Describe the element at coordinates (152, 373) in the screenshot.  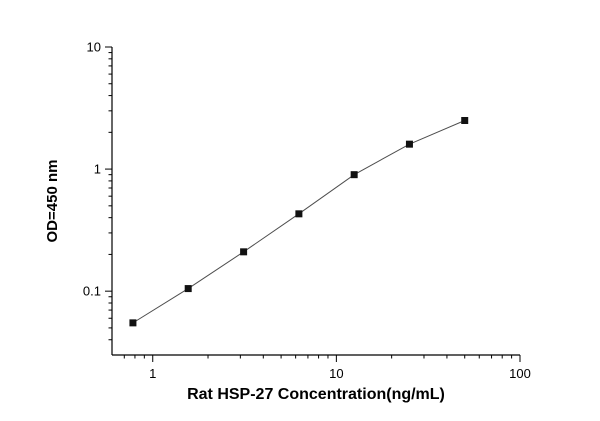
I see `x-tick-label: 1` at that location.